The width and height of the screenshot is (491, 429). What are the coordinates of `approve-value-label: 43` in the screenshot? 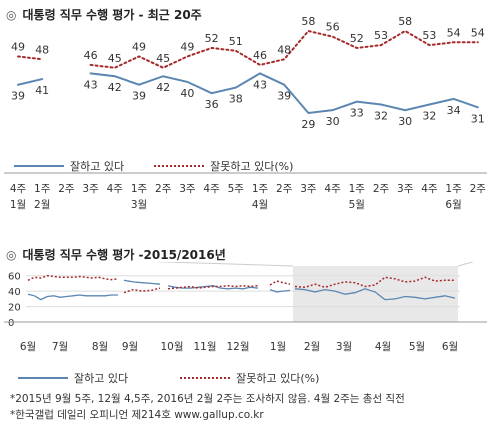 It's located at (260, 84).